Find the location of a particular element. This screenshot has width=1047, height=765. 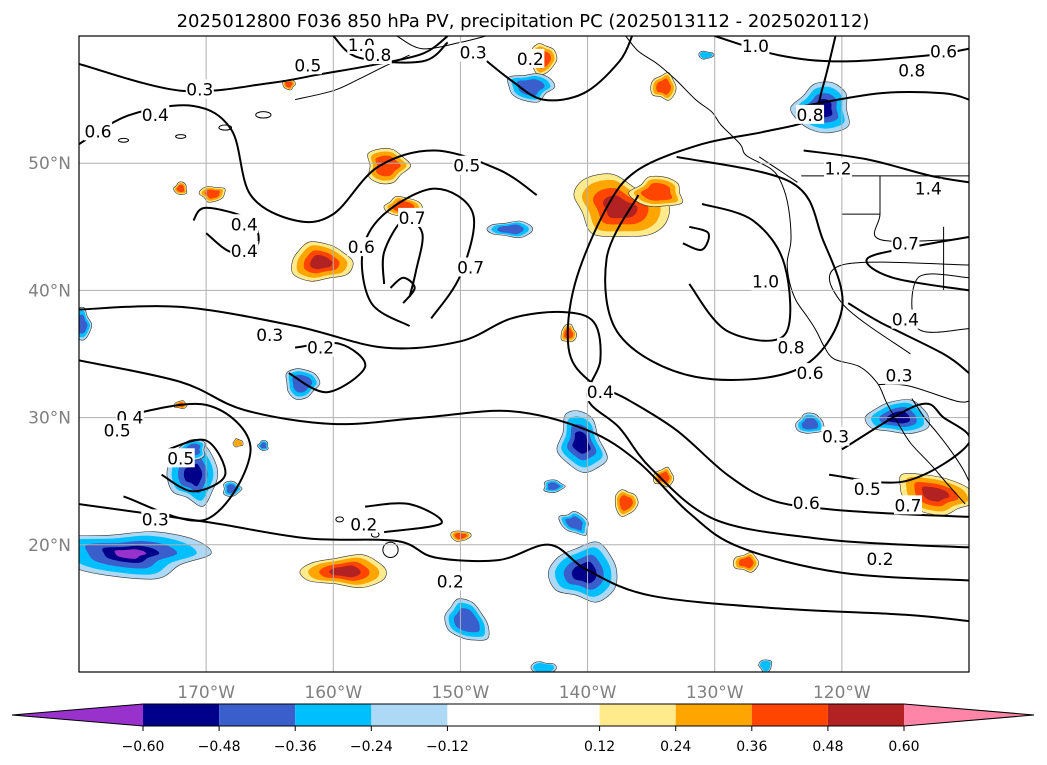

contour-label: 1.2 is located at coordinates (838, 169).